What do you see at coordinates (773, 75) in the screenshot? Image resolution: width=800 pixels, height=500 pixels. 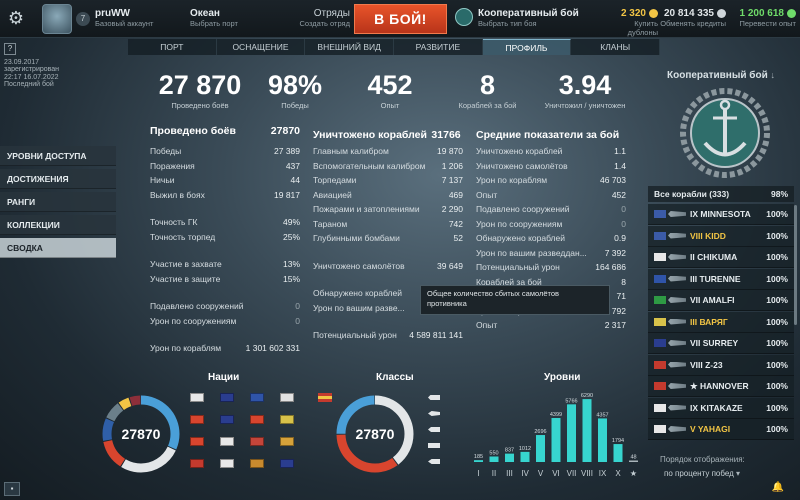 I see `chevron-down-icon: ↓` at bounding box center [773, 75].